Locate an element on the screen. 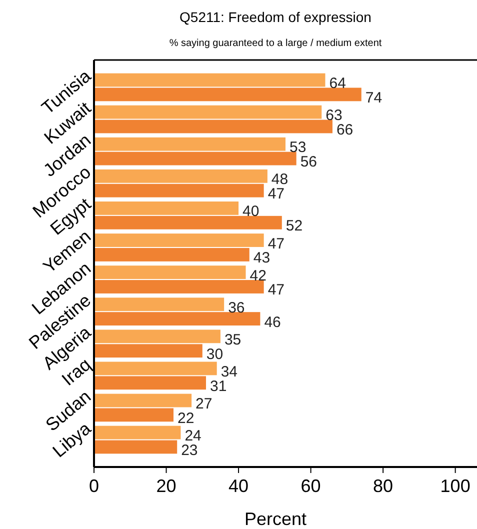 Image resolution: width=477 pixels, height=529 pixels. data-label: 35 is located at coordinates (233, 339).